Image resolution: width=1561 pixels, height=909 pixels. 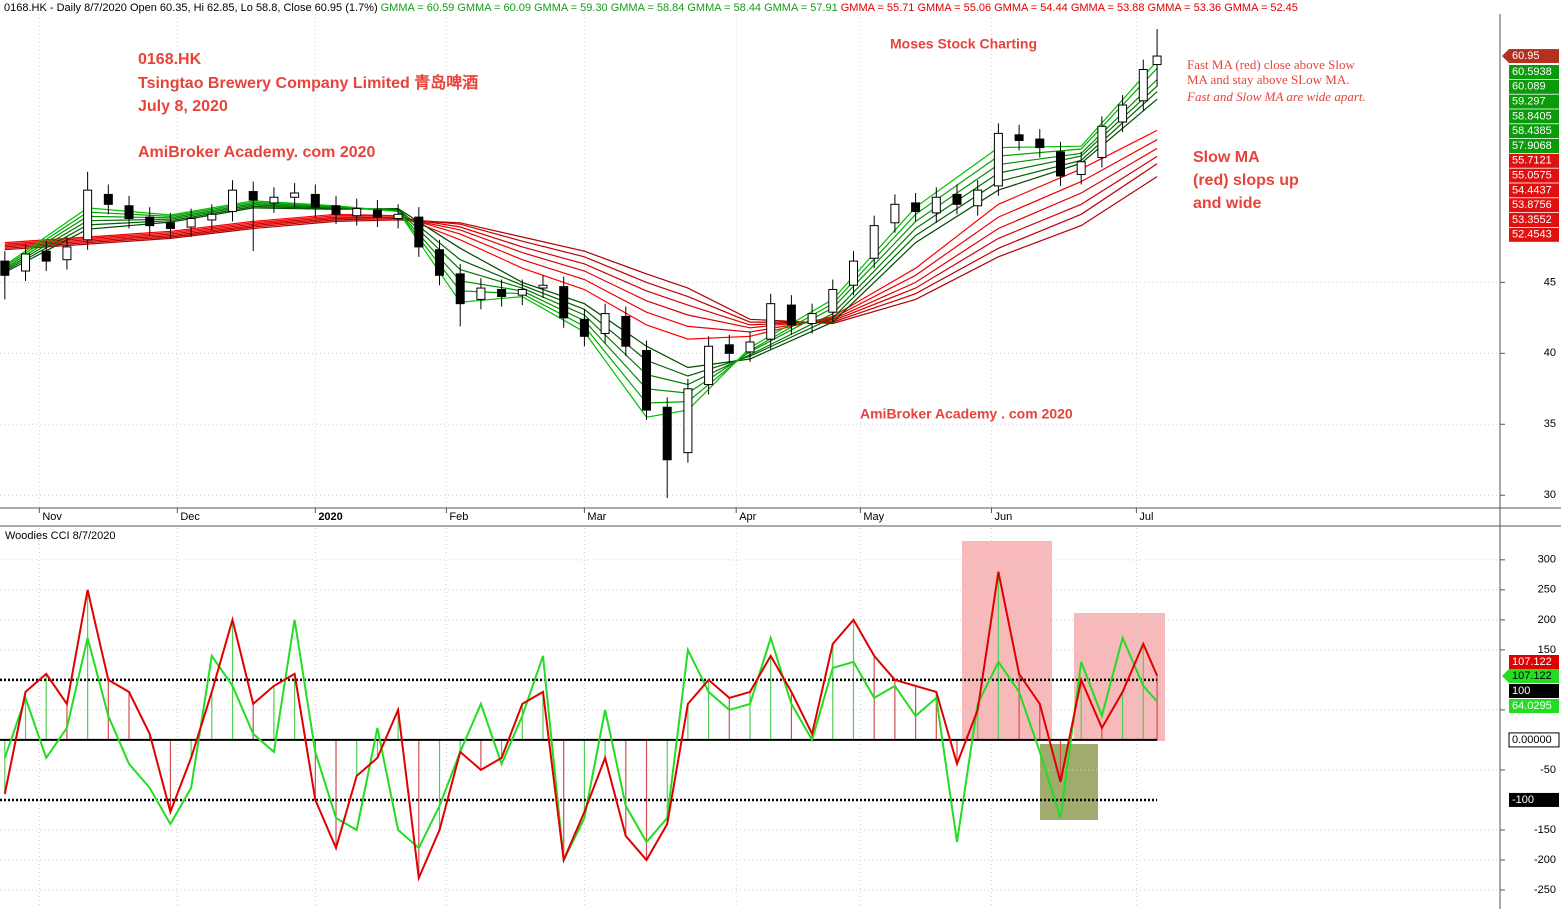 I want to click on legend-entry: GMMA = 55.71, so click(x=878, y=8).